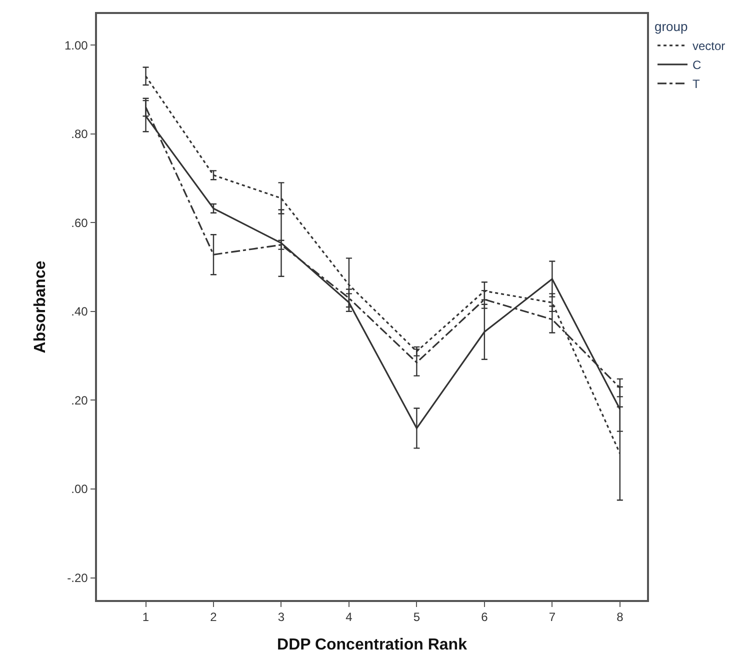 This screenshot has height=666, width=742. I want to click on x-tick-label: 8, so click(620, 617).